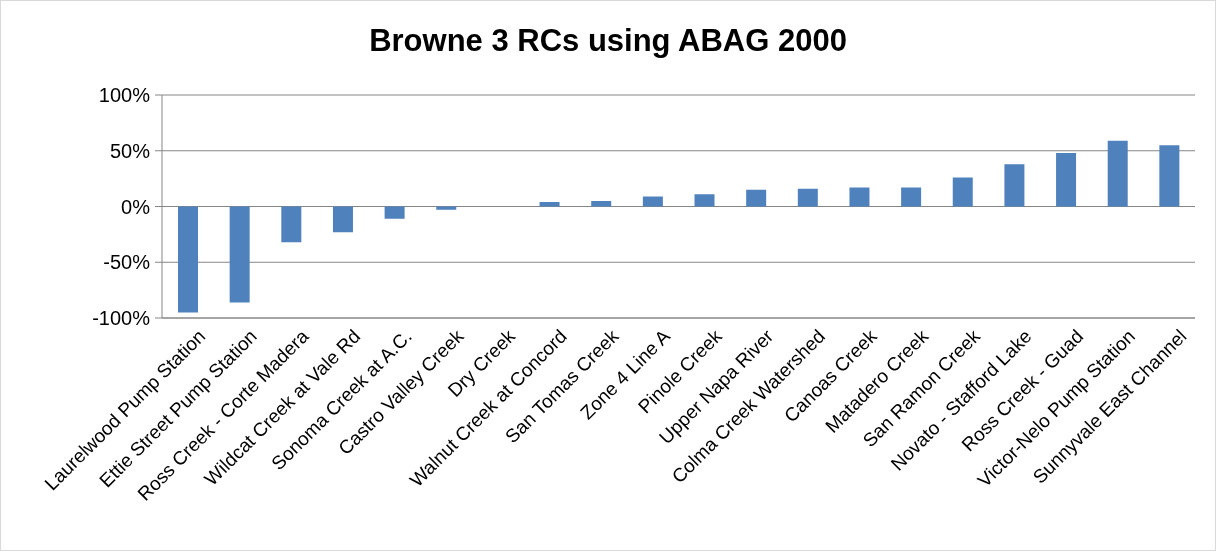 The width and height of the screenshot is (1216, 551). I want to click on y-tick-label: -100%, so click(121, 318).